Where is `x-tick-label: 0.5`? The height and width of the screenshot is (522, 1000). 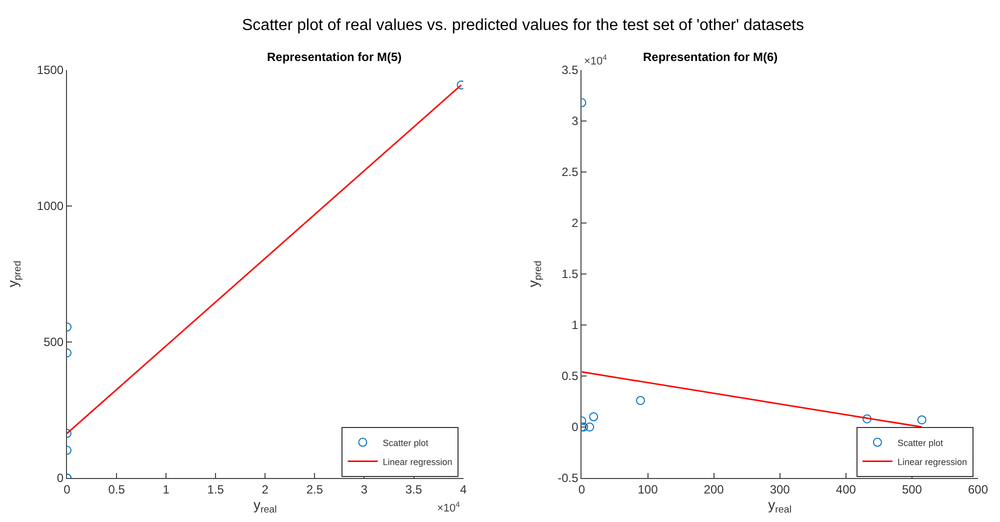
x-tick-label: 0.5 is located at coordinates (117, 489).